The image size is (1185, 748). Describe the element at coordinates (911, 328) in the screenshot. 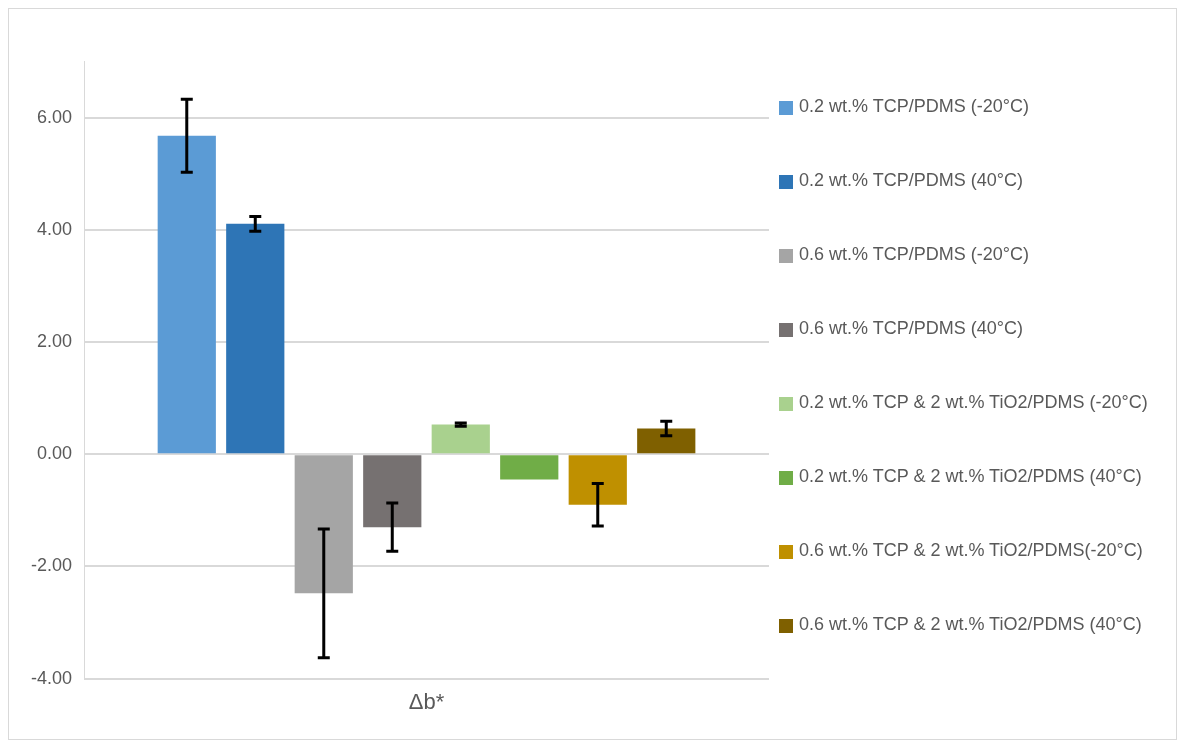

I see `legend-label: 0.6 wt.% TCP/PDMS (40°C)` at that location.